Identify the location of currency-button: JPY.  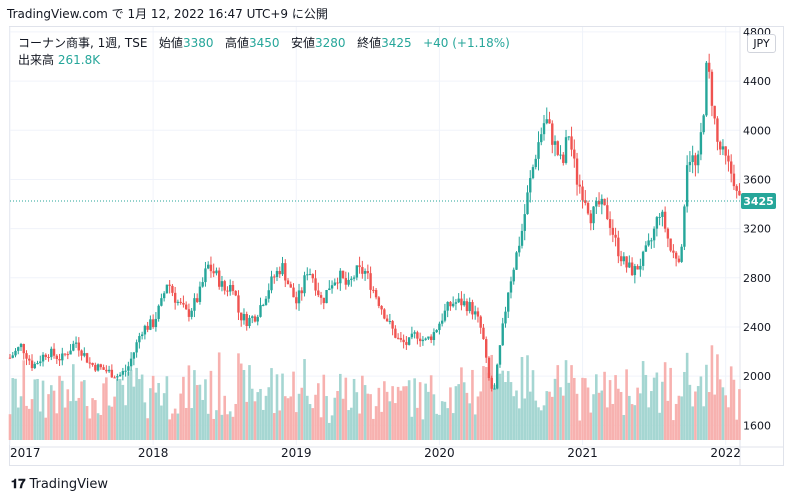
(761, 43).